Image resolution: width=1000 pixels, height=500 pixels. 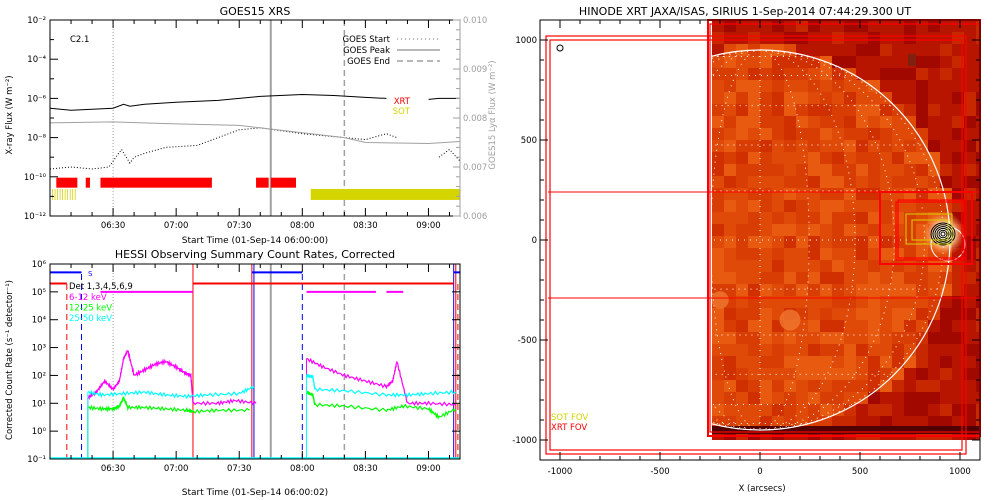 What do you see at coordinates (860, 472) in the screenshot?
I see `xrt-xtick-label: 500` at bounding box center [860, 472].